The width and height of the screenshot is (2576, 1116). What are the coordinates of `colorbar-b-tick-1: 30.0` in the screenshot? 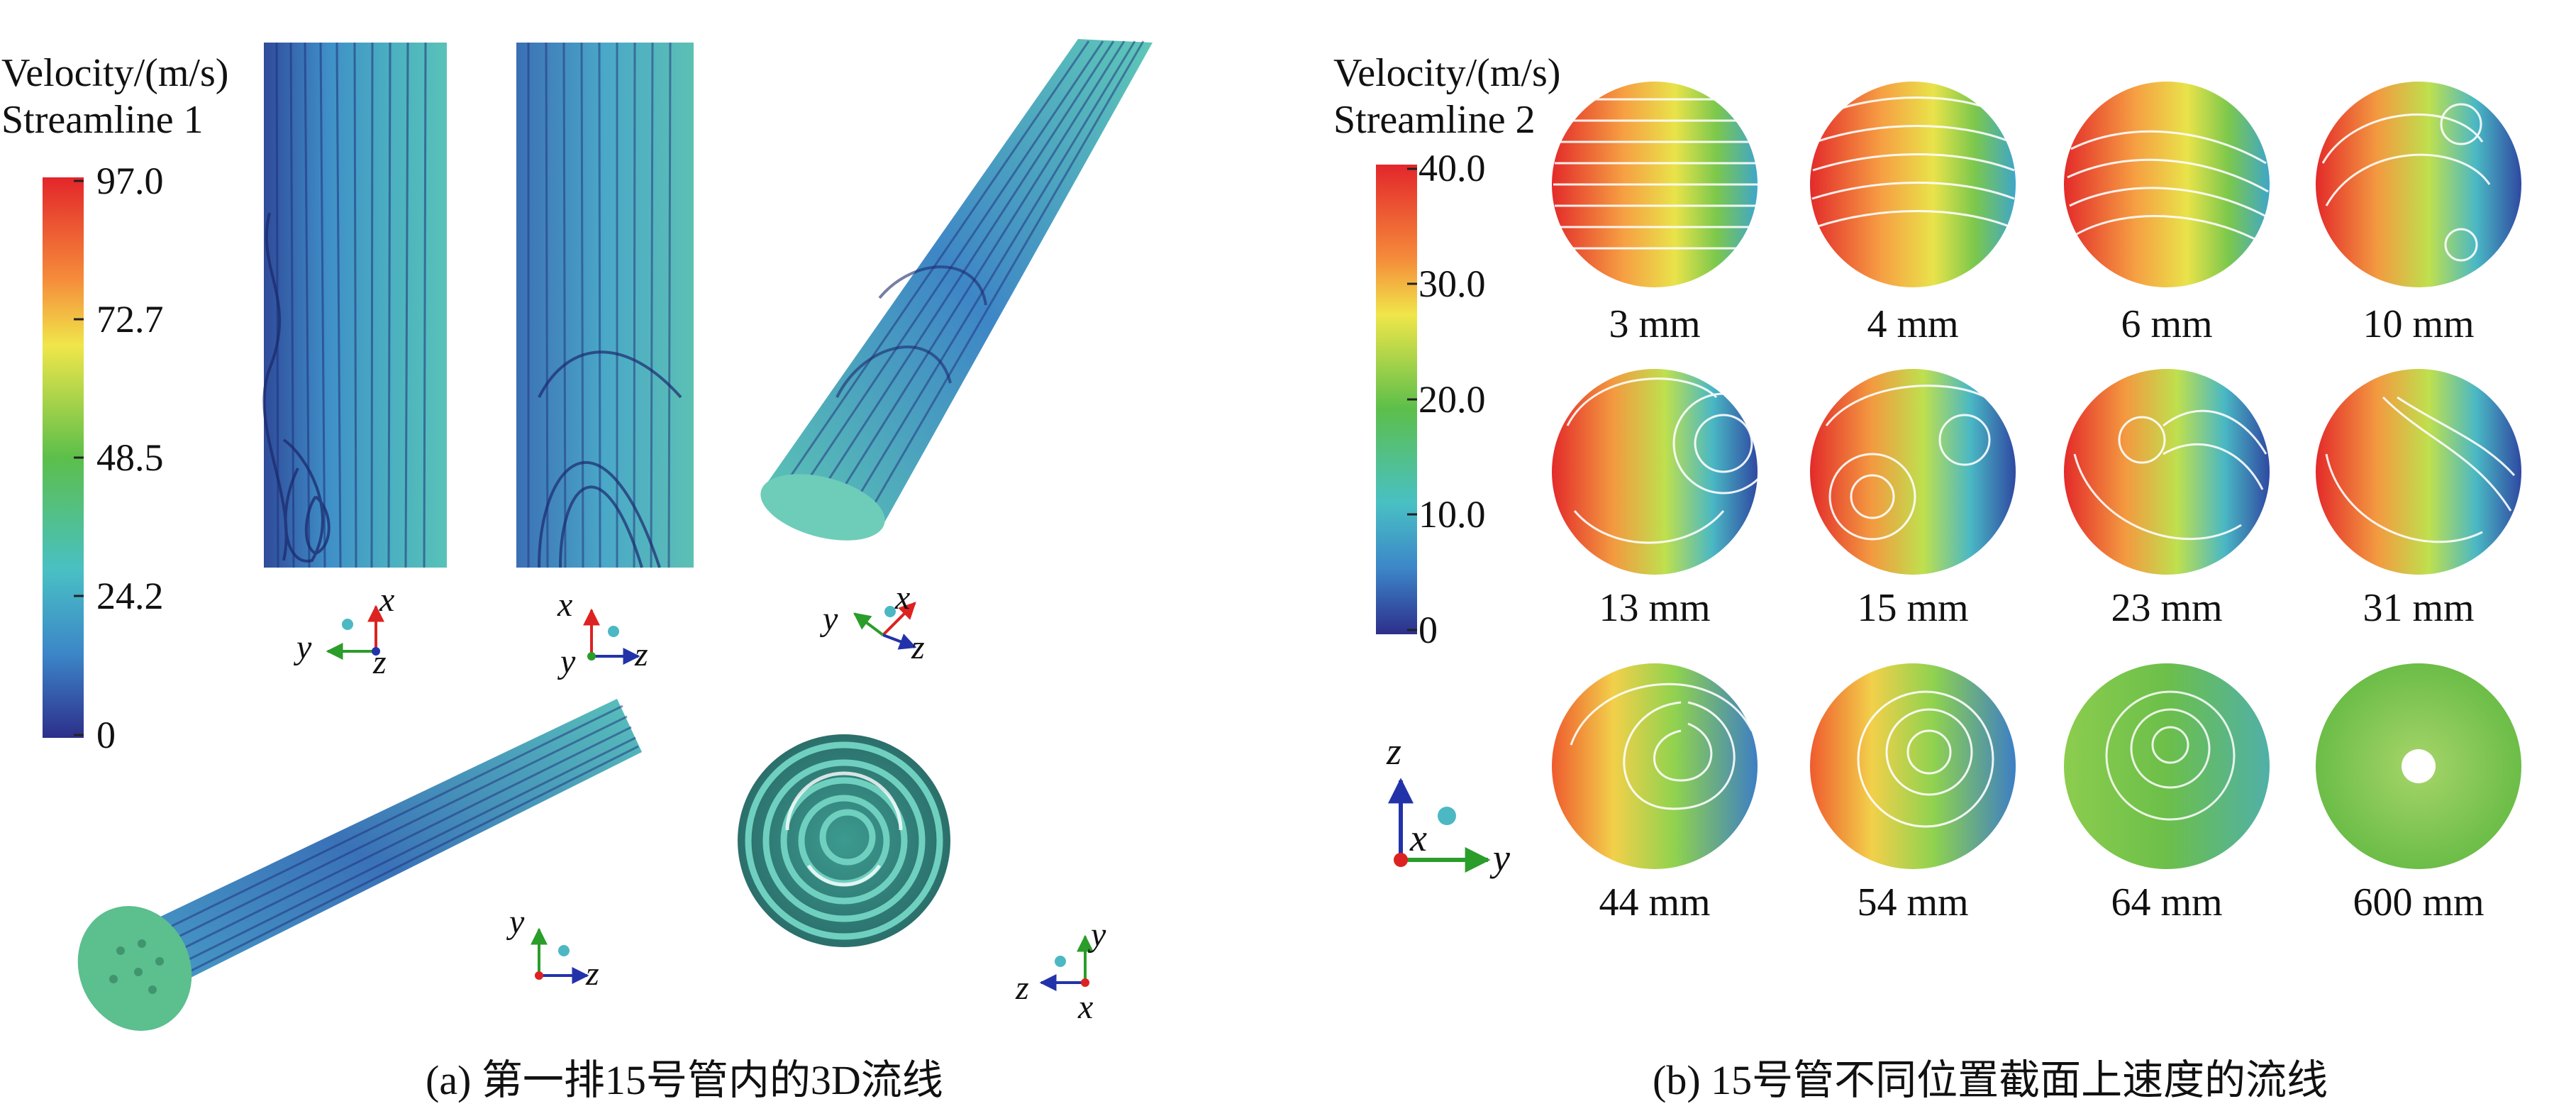 It's located at (1452, 284).